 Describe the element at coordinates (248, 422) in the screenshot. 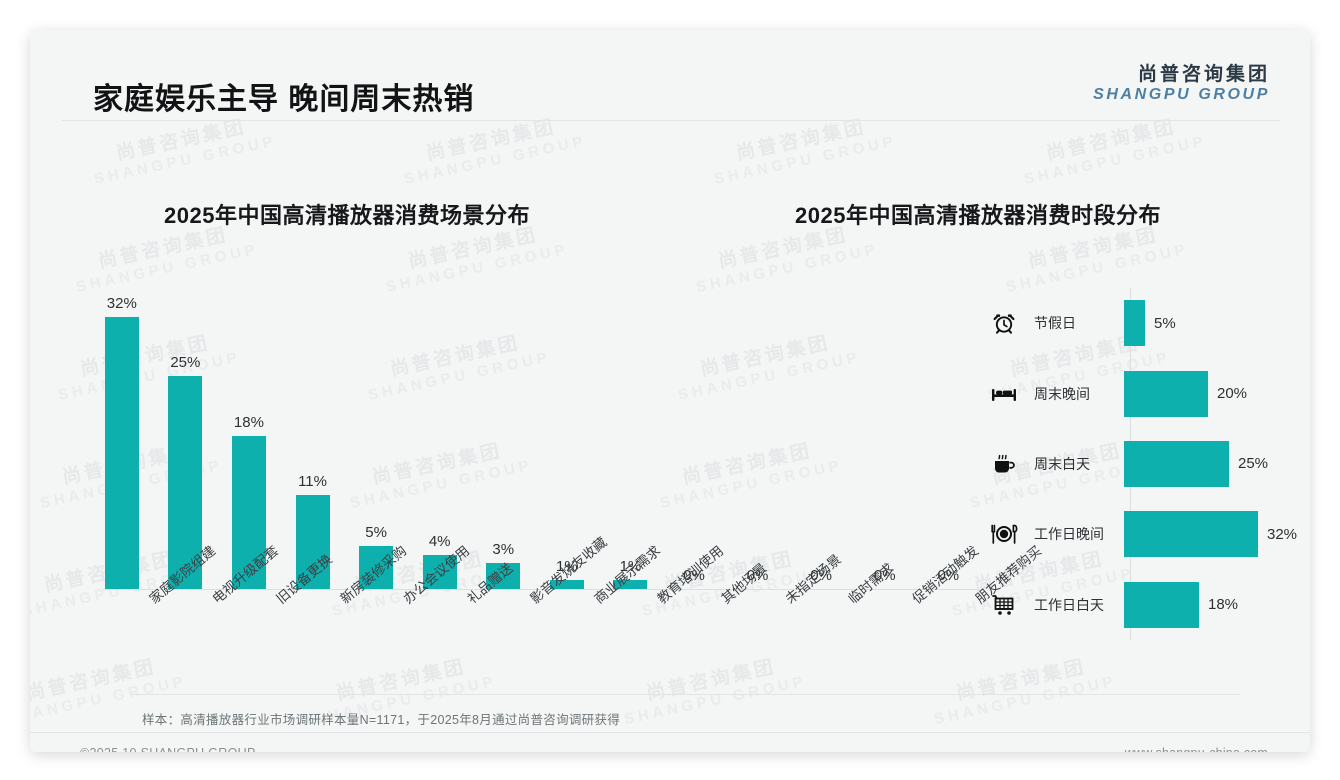

I see `column-value-label: 18%` at that location.